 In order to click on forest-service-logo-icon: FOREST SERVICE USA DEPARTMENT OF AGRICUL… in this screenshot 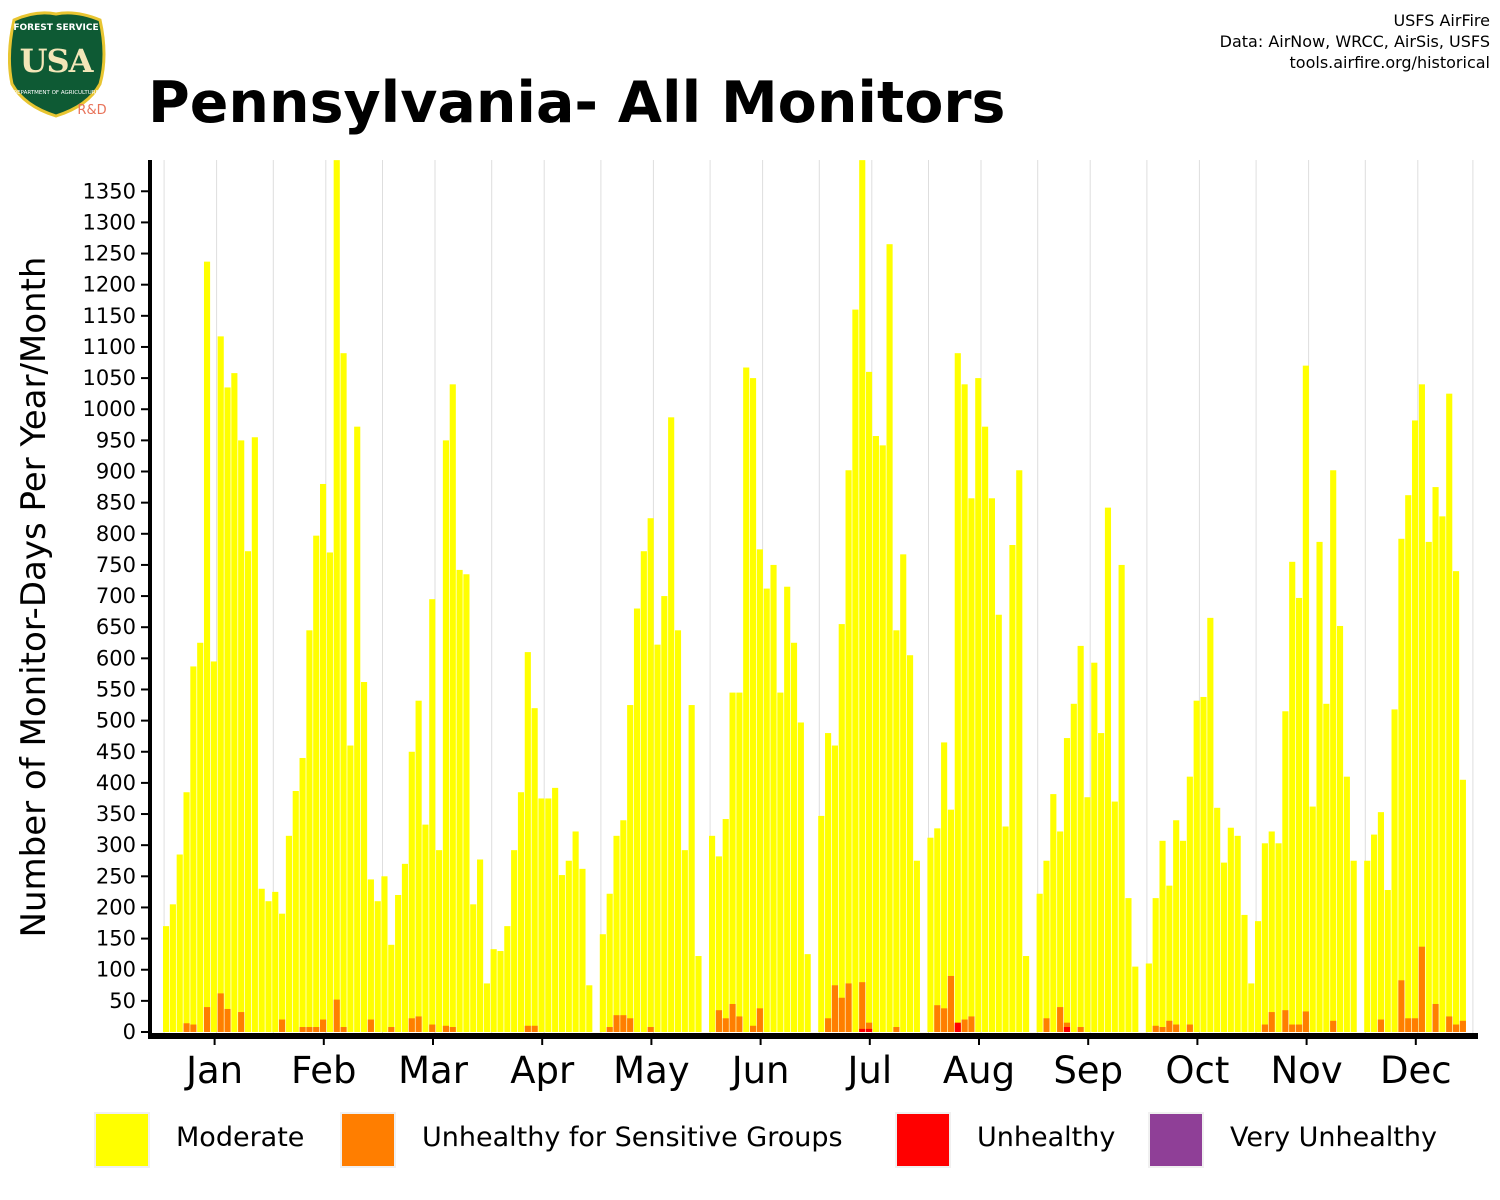, I will do `click(57, 64)`.